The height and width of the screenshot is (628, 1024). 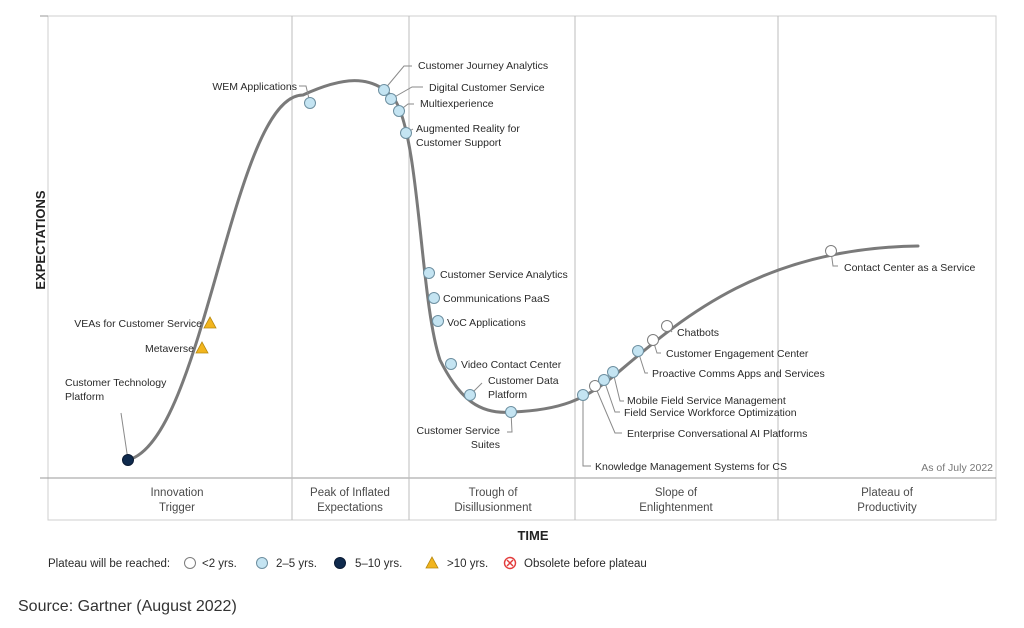 I want to click on leader-customer-service-suites, so click(x=510, y=422).